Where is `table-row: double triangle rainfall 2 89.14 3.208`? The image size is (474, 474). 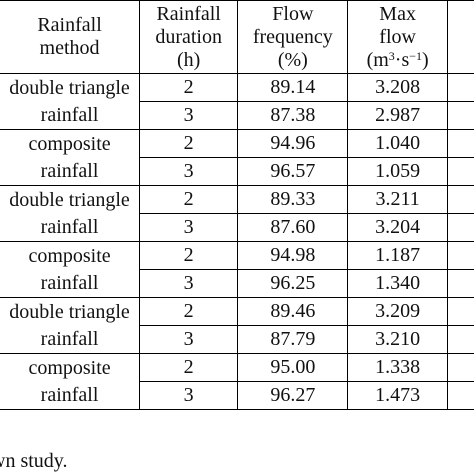
table-row: double triangle rainfall 2 89.14 3.208 is located at coordinates (237, 101).